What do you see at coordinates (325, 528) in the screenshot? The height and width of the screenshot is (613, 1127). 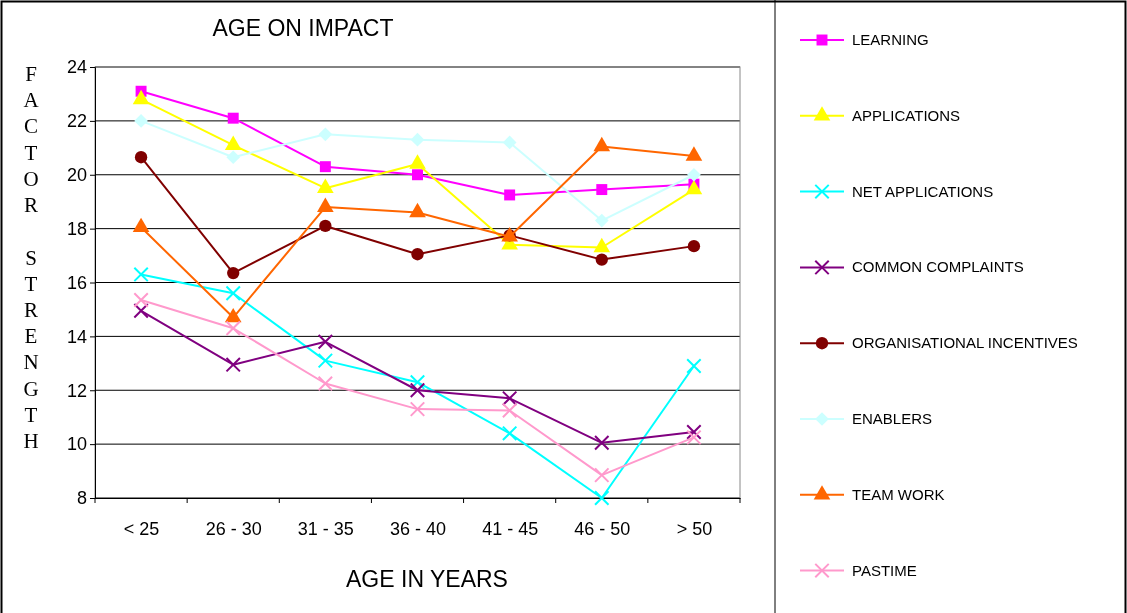 I see `x-tick-label: 31 - 35` at bounding box center [325, 528].